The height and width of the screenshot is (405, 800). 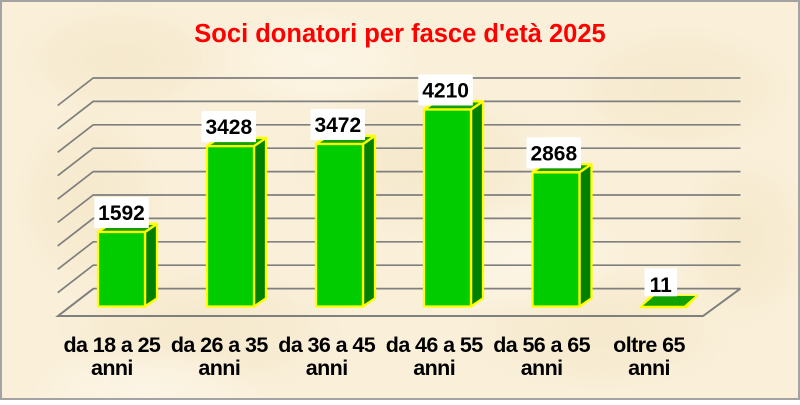 What do you see at coordinates (399, 34) in the screenshot?
I see `svg-text:Soci donatori per fasce d'età: Soci donatori per fasce d'età 2025` at bounding box center [399, 34].